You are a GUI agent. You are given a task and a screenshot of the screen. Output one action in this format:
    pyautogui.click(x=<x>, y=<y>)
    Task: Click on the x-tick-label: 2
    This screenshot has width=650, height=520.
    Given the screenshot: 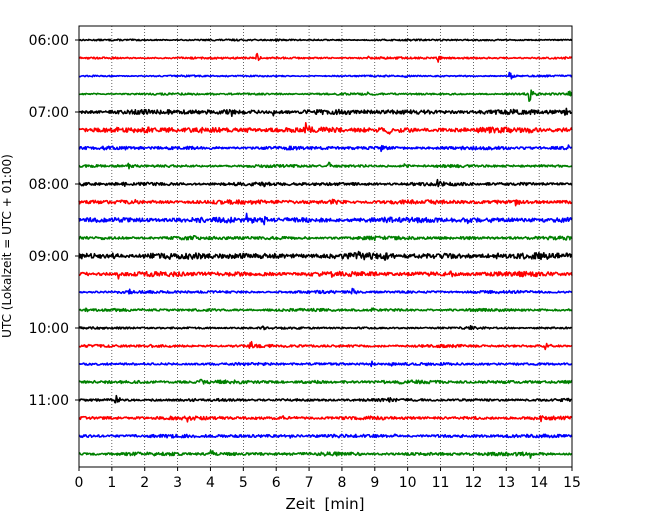 What is the action you would take?
    pyautogui.click(x=144, y=483)
    